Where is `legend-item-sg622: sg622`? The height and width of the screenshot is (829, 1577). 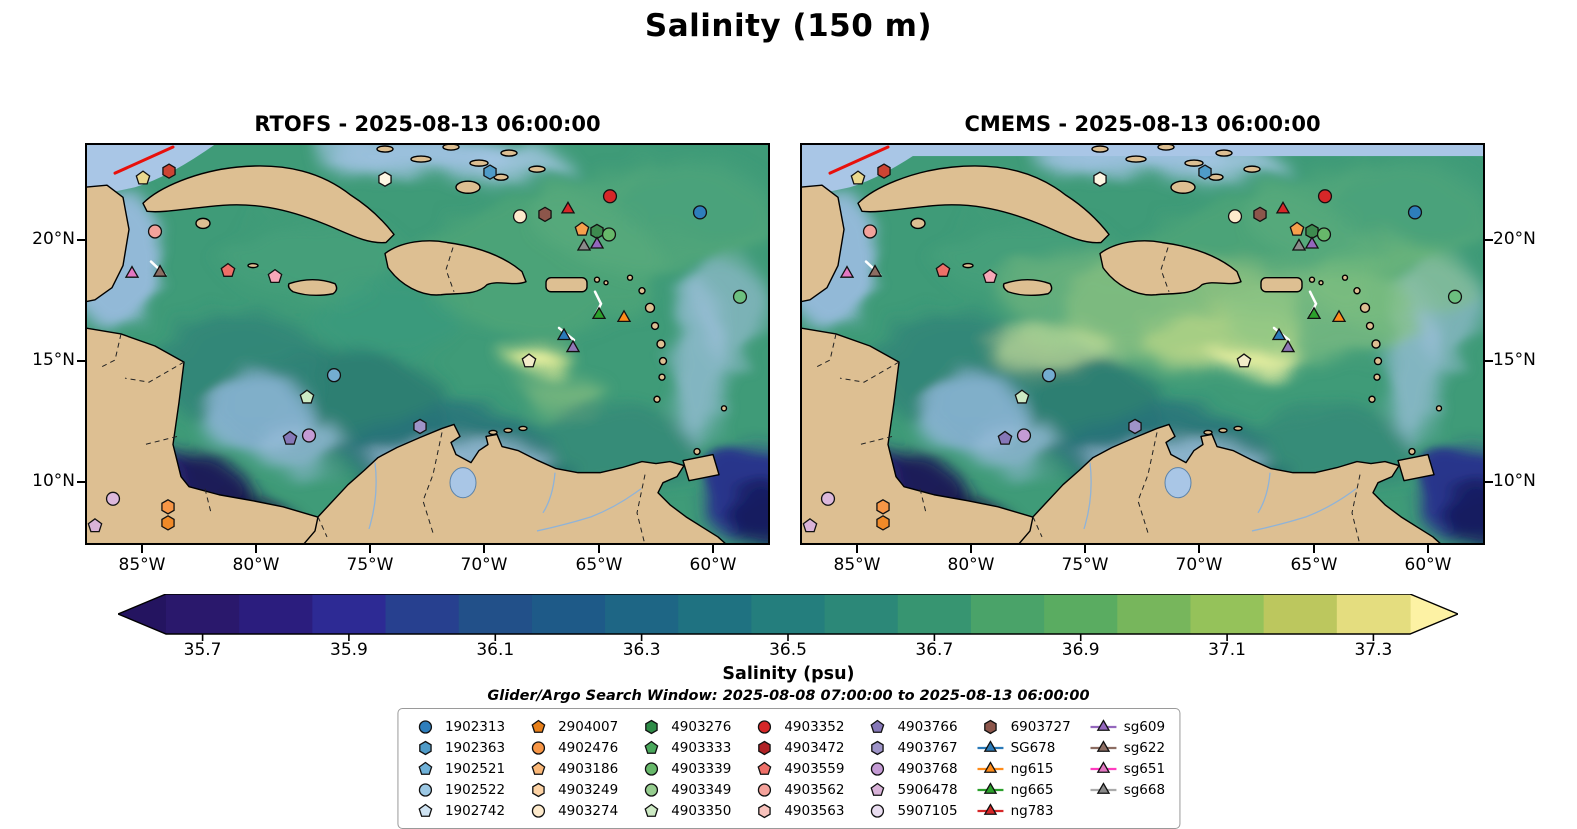
legend-item-sg622: sg622 is located at coordinates (1128, 747).